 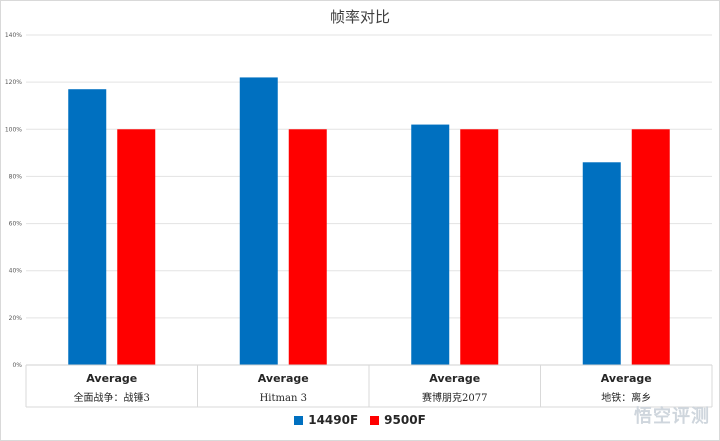 What do you see at coordinates (360, 420) in the screenshot?
I see `legend: 14490F 9500F` at bounding box center [360, 420].